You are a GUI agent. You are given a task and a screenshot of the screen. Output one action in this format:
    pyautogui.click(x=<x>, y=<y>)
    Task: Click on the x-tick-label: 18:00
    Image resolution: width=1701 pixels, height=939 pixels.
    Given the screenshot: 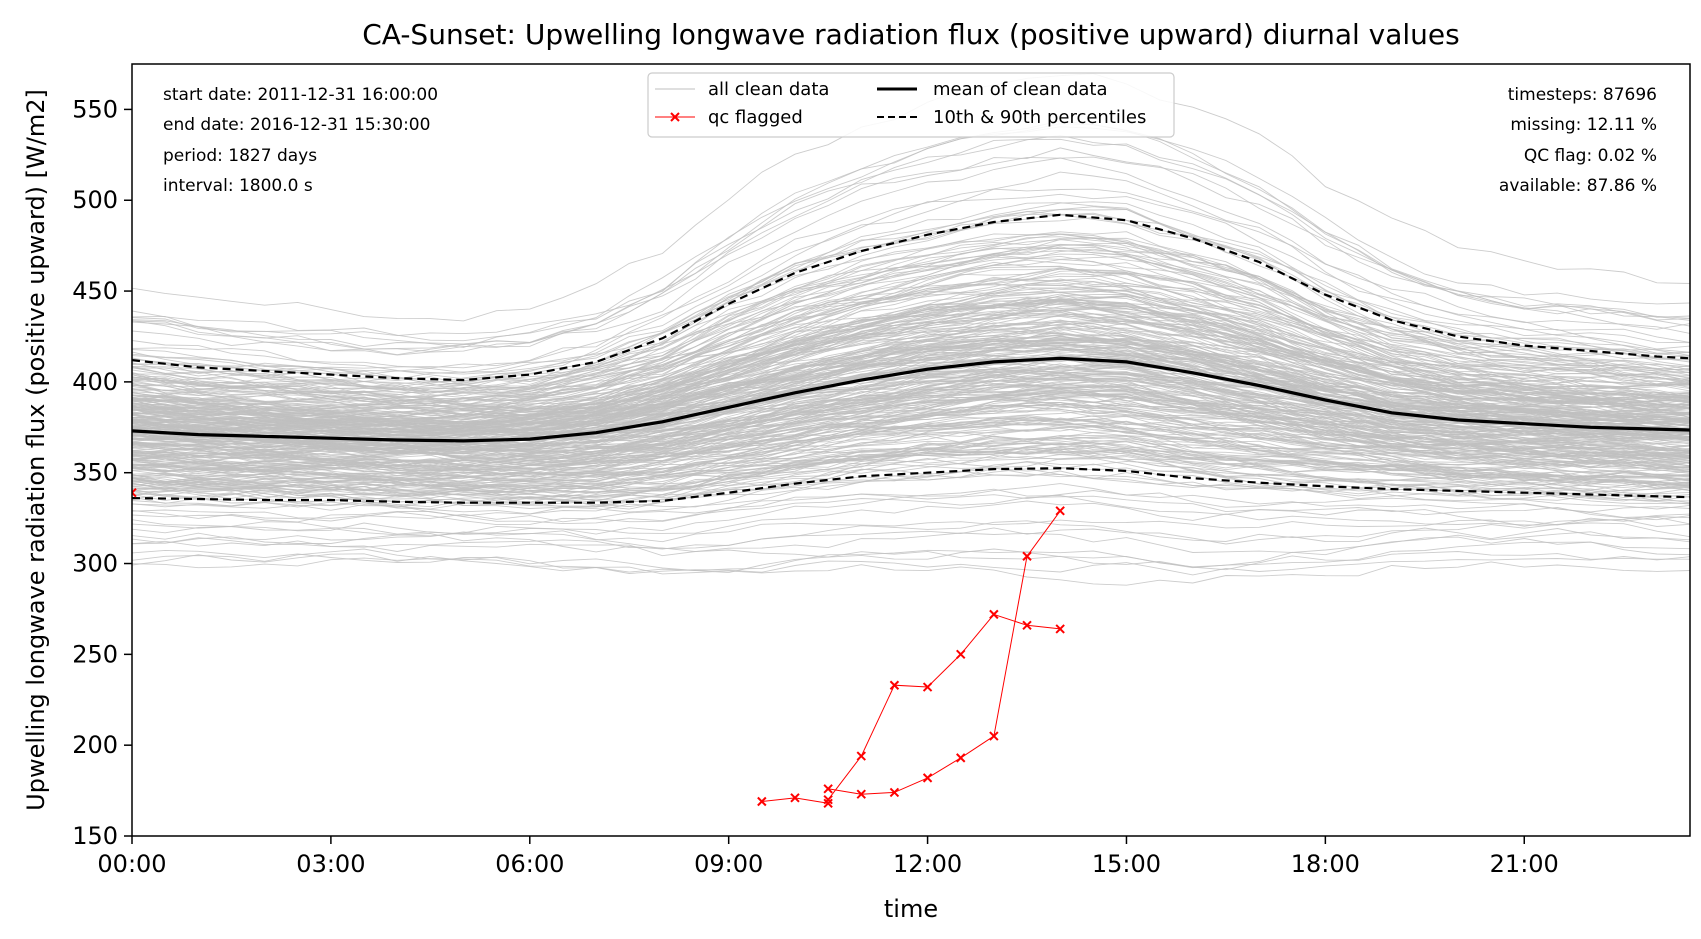 What is the action you would take?
    pyautogui.click(x=1325, y=864)
    